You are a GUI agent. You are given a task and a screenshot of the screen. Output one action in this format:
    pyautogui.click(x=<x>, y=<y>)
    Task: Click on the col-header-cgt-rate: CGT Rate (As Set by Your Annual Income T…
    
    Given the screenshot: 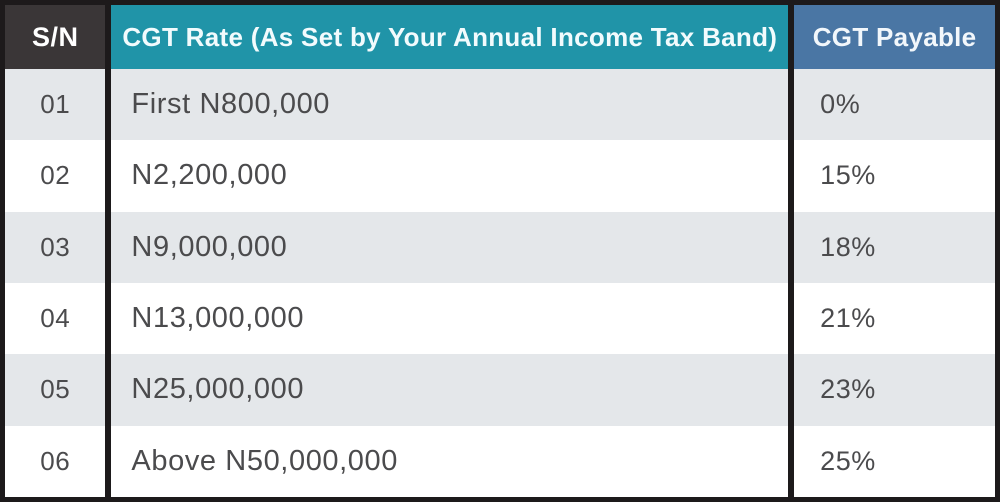 What is the action you would take?
    pyautogui.click(x=453, y=37)
    